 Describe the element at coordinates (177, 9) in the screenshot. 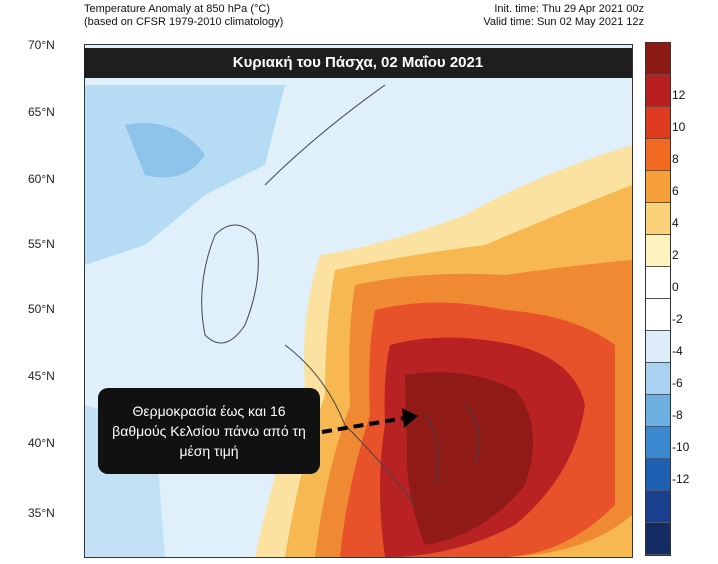

I see `header-variable: Temperature Anomaly at 850 hPa (°C)` at that location.